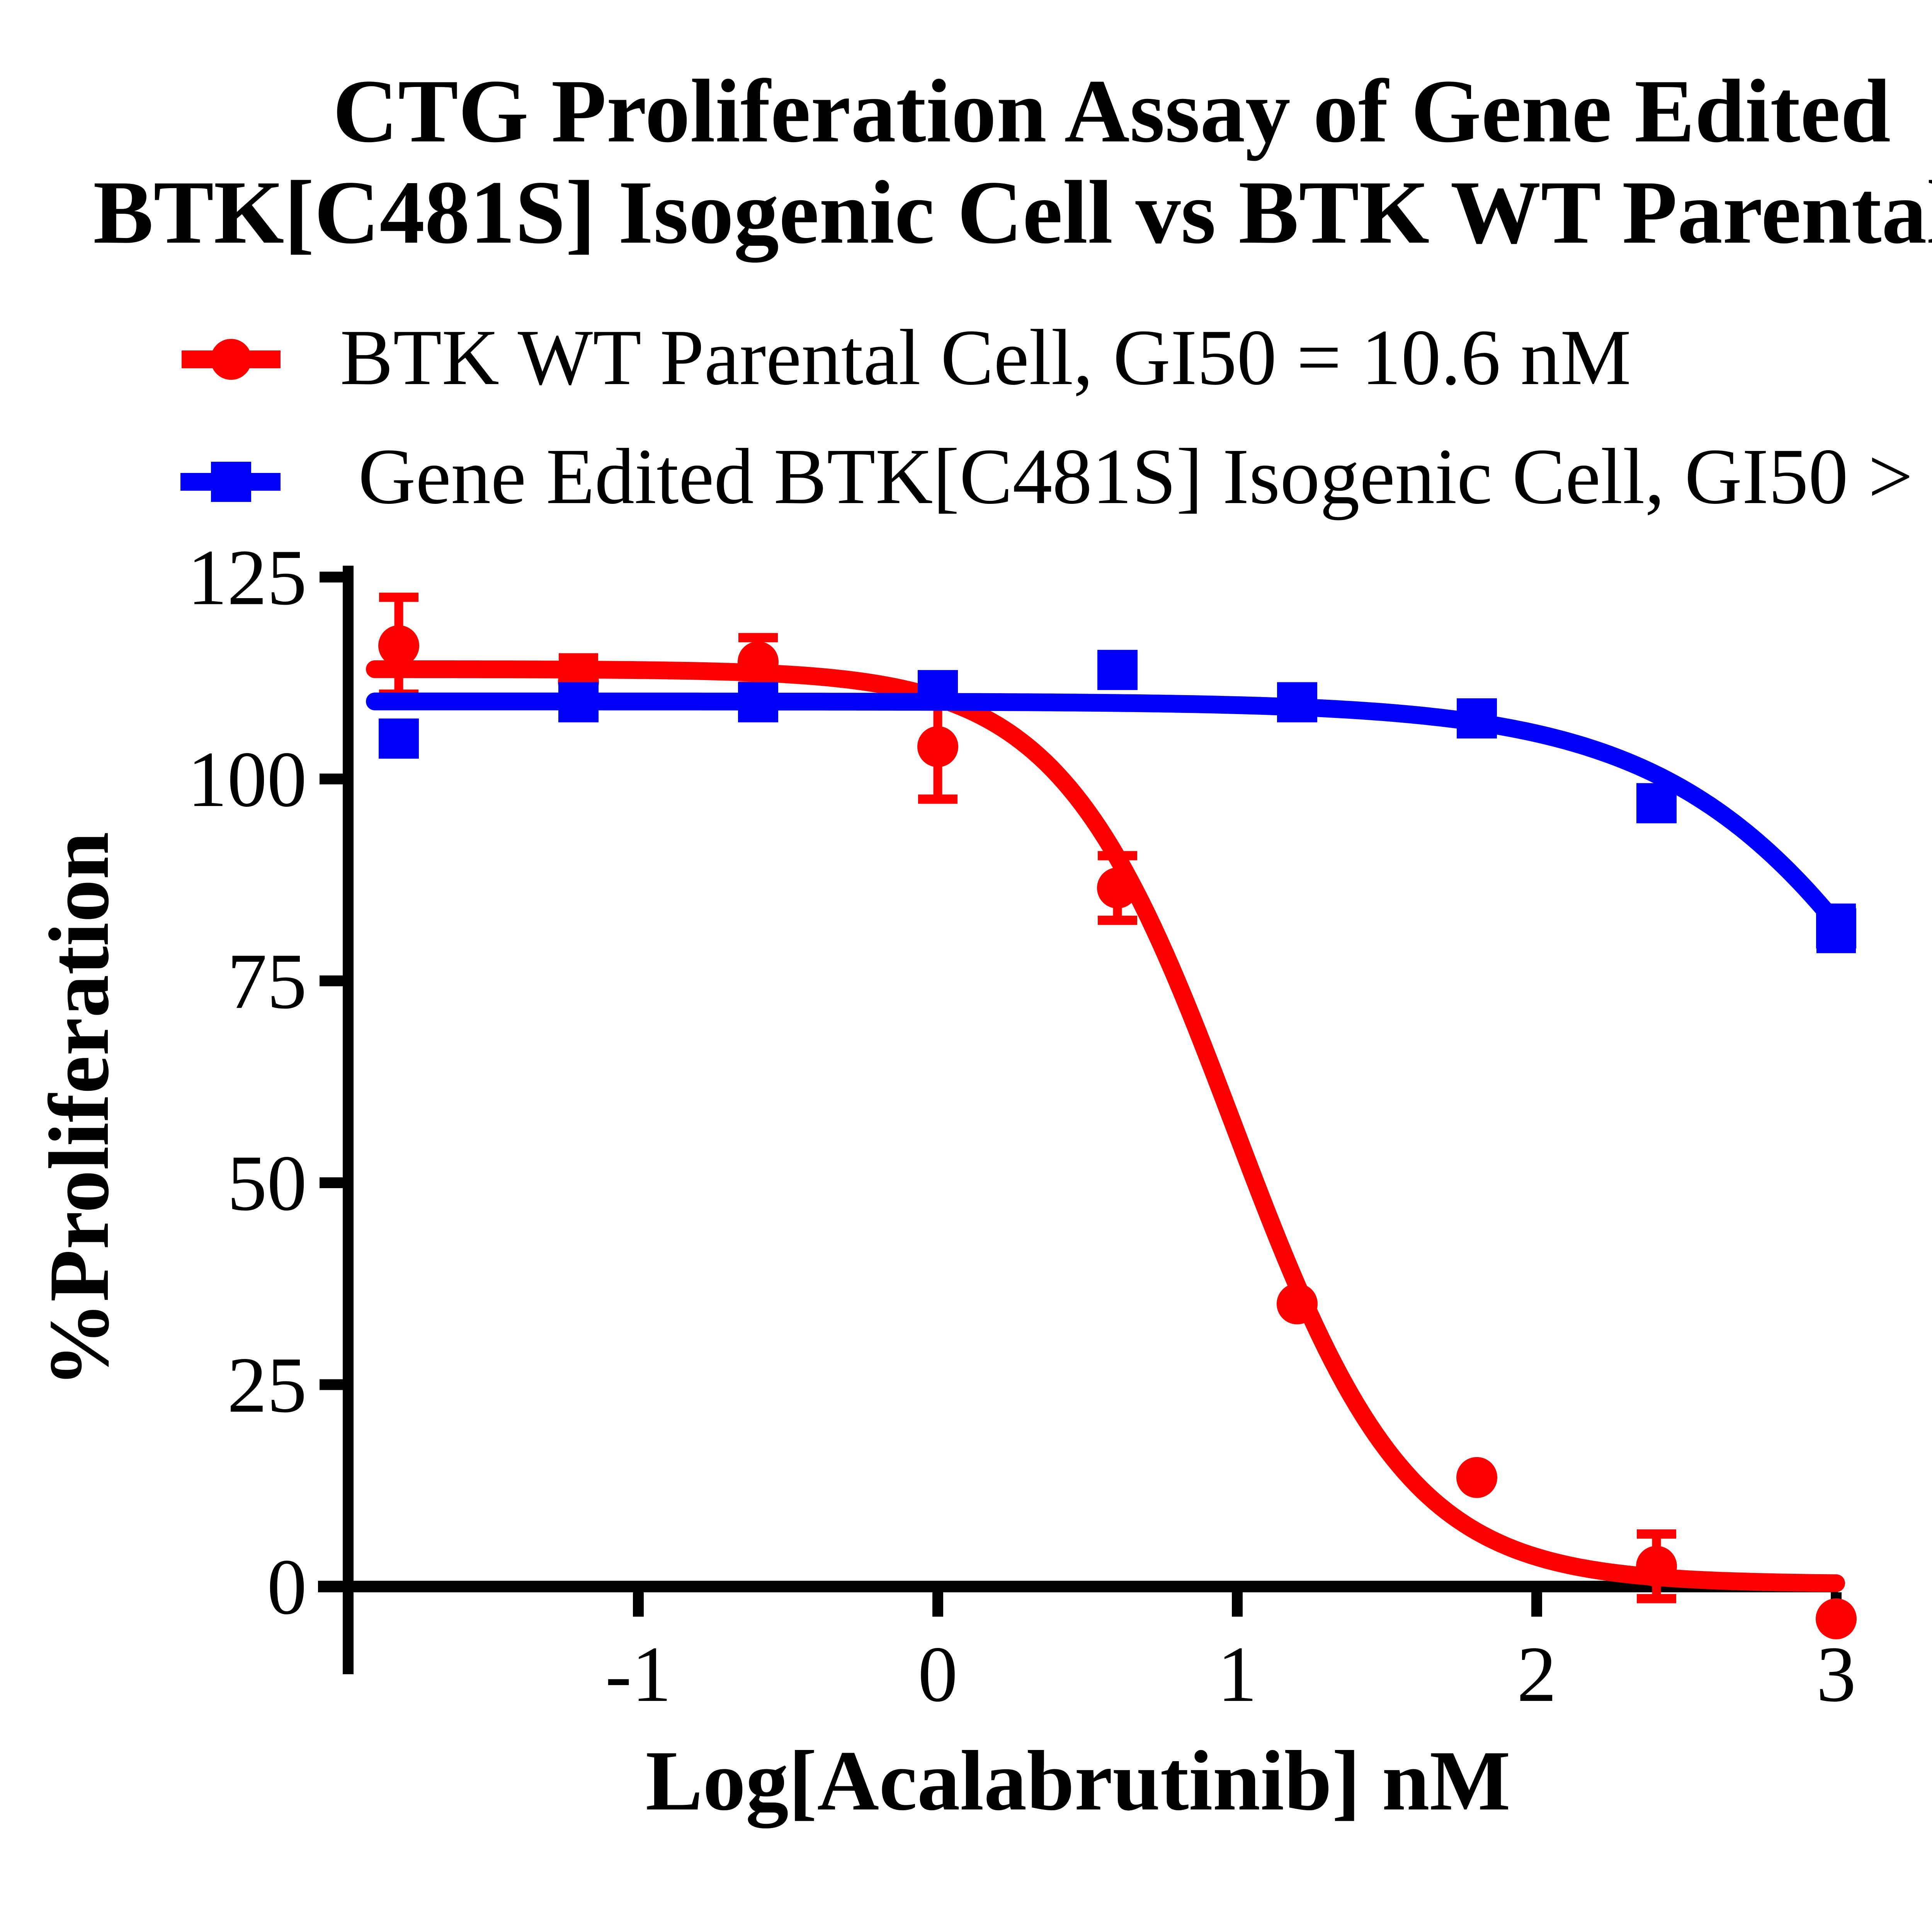  Describe the element at coordinates (247, 779) in the screenshot. I see `y-tick-label: 100` at that location.